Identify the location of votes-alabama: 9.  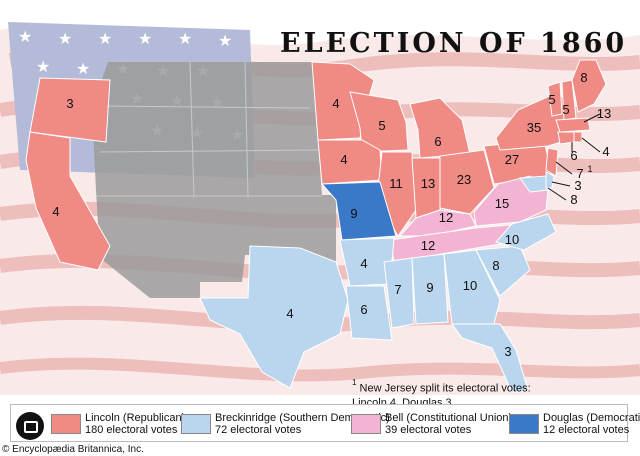
(429, 287).